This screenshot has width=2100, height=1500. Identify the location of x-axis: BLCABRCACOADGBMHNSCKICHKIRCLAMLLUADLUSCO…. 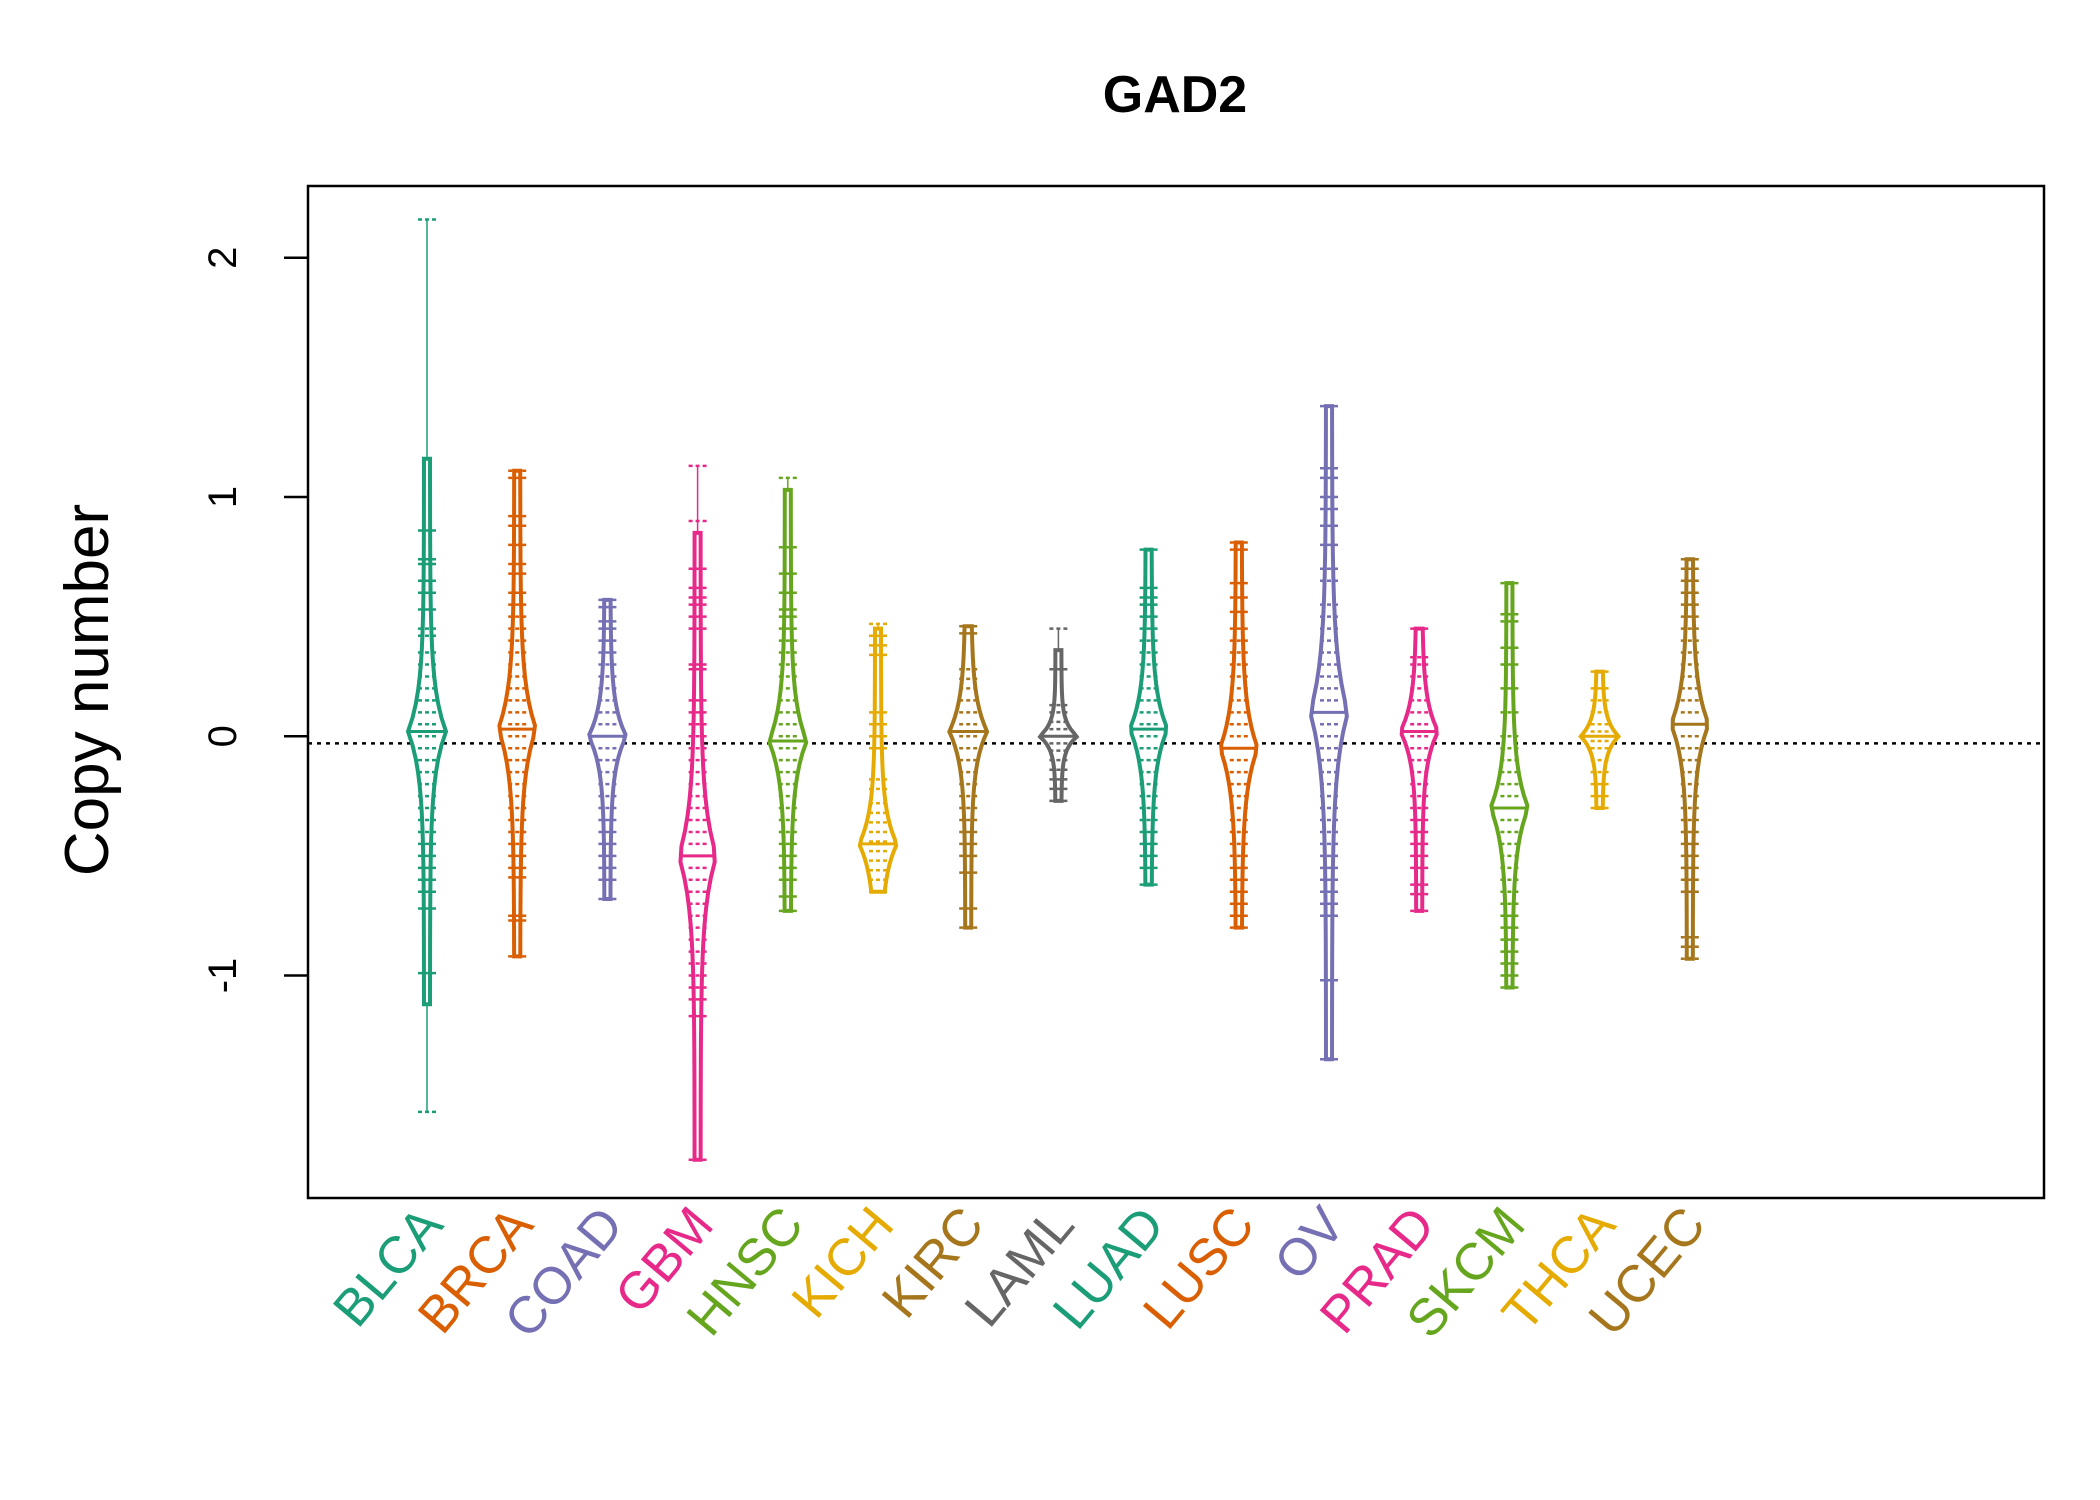
(1019, 1272).